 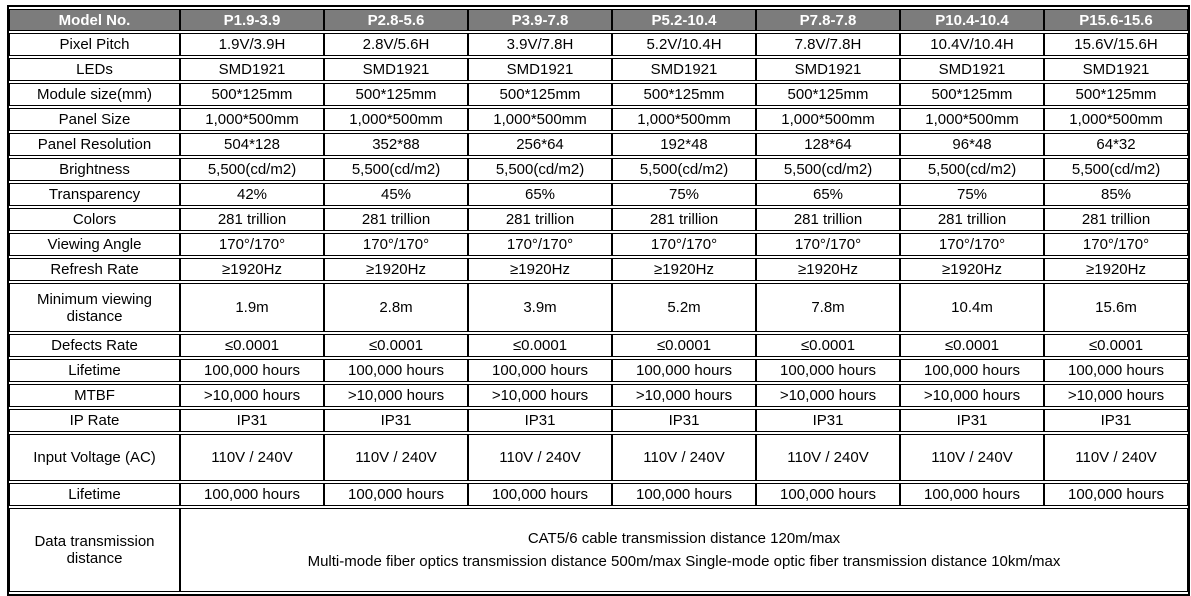 What do you see at coordinates (94, 494) in the screenshot?
I see `row-label: Lifetime` at bounding box center [94, 494].